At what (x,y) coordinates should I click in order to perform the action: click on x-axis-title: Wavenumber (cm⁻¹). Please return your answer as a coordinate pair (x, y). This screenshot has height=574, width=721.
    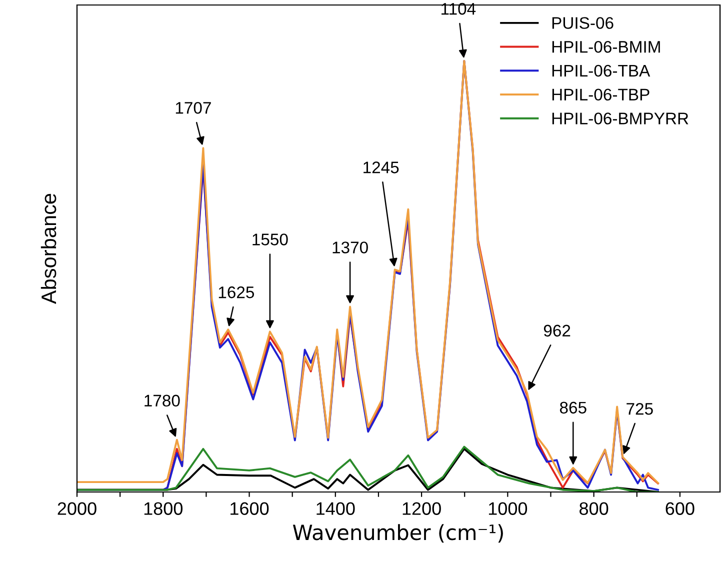
    Looking at the image, I should click on (397, 533).